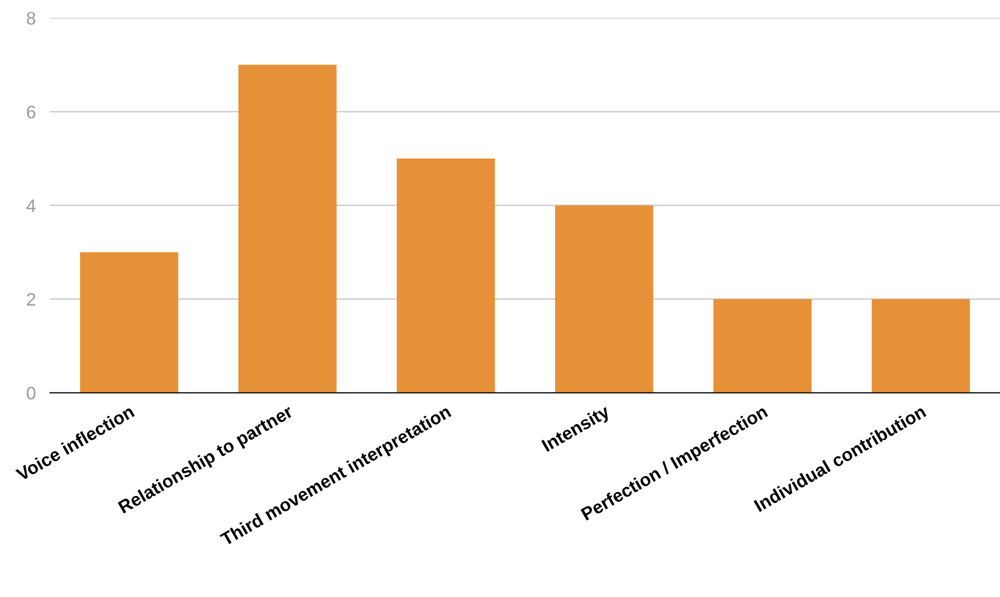 This screenshot has height=597, width=1000. I want to click on y-tick-label: 0, so click(31, 393).